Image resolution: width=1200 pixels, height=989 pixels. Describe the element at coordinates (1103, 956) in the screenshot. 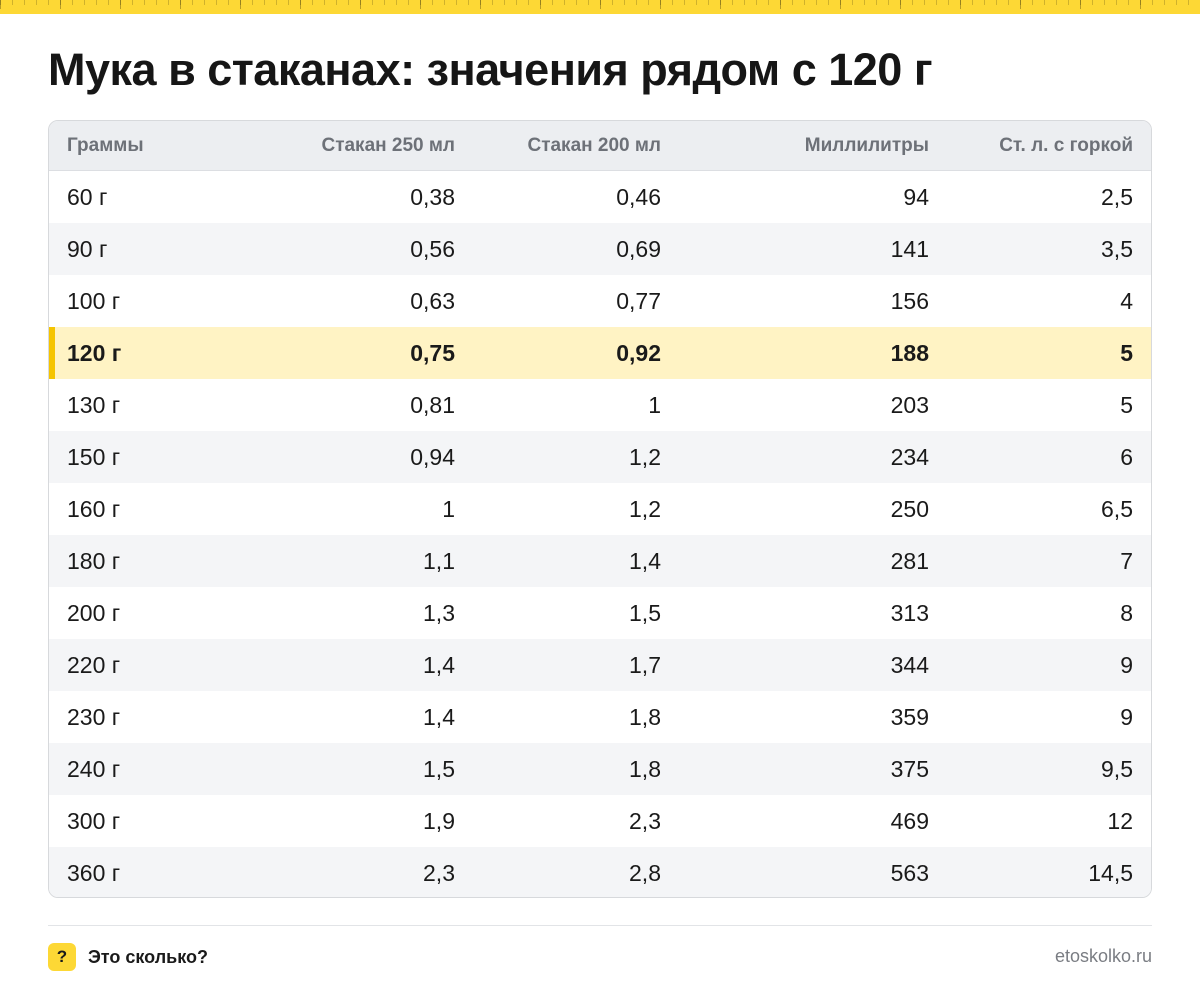

I see `site-url: etoskolko.ru` at that location.